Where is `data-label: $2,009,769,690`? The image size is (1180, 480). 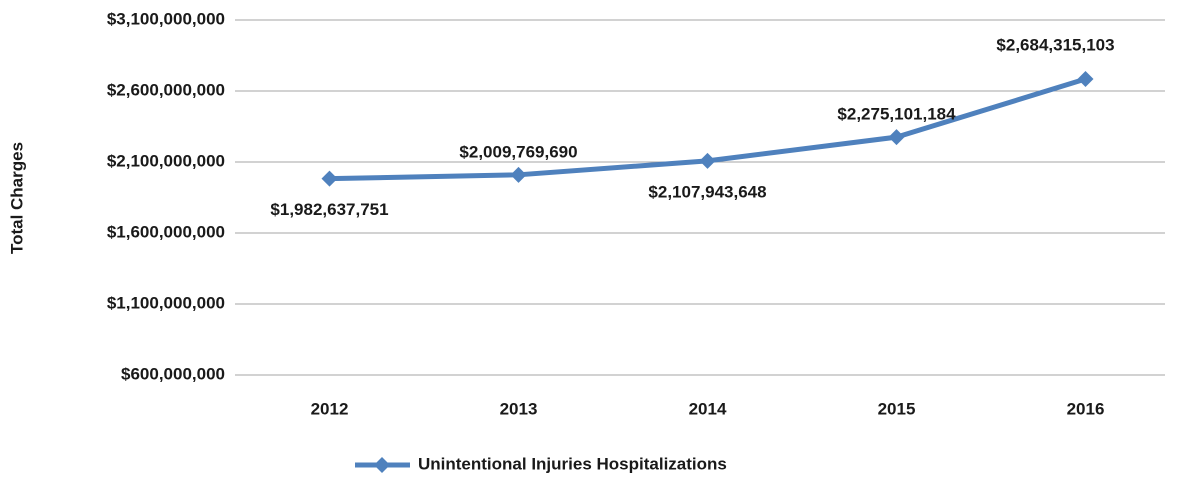
data-label: $2,009,769,690 is located at coordinates (518, 151).